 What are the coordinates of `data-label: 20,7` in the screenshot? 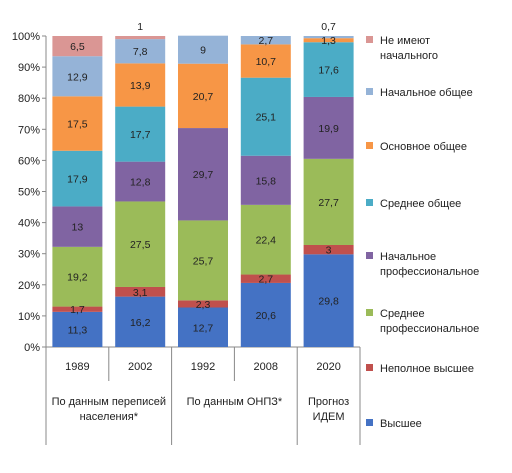 It's located at (203, 97).